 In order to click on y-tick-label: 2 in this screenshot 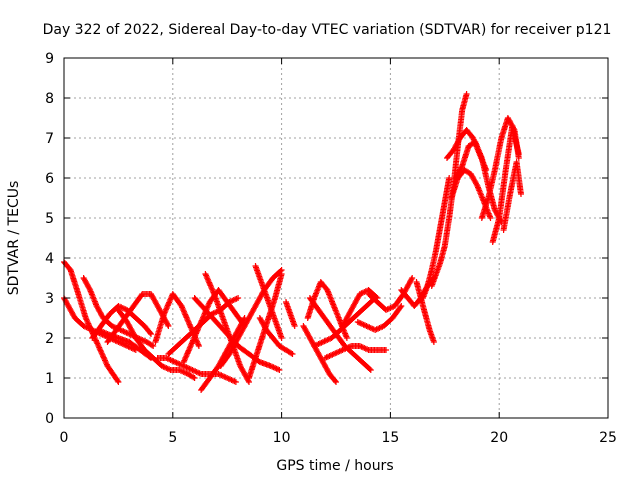, I will do `click(49, 339)`.